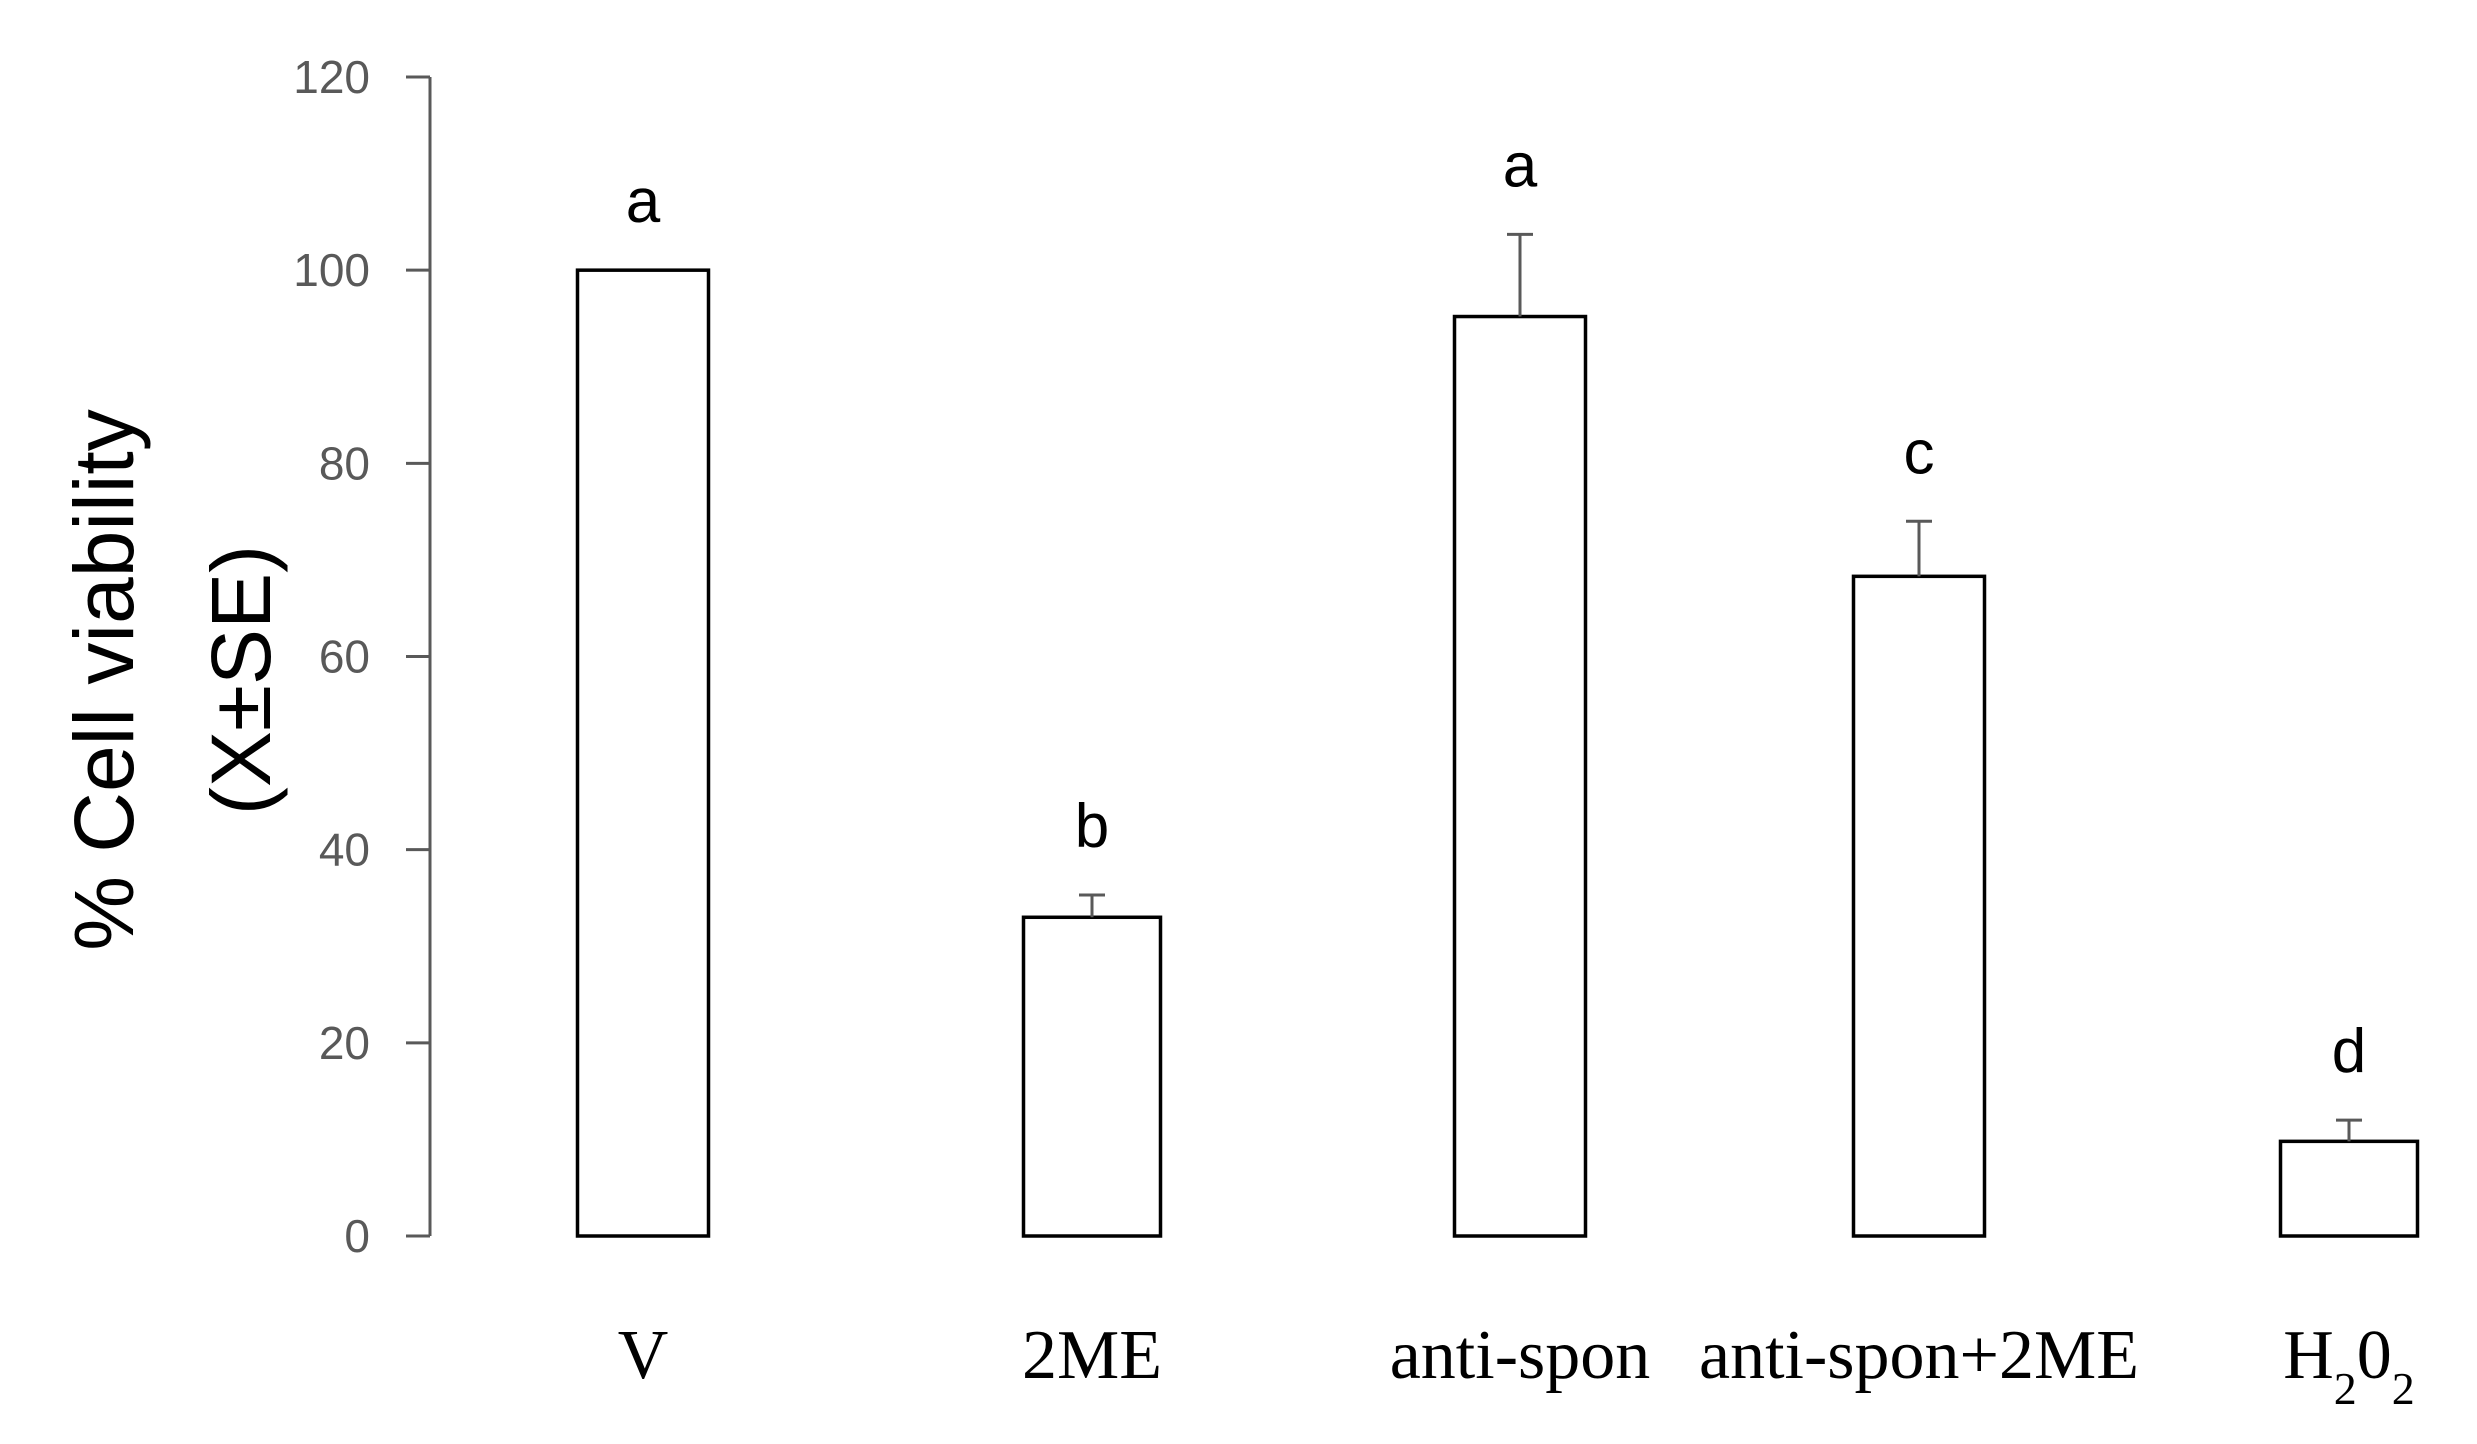 The width and height of the screenshot is (2477, 1444). What do you see at coordinates (643, 1355) in the screenshot?
I see `x-category-label: V` at bounding box center [643, 1355].